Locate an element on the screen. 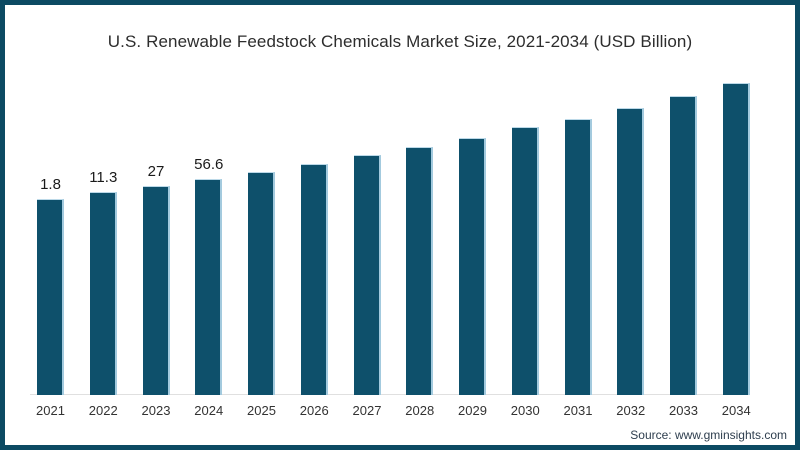  bar-2022 is located at coordinates (103, 293).